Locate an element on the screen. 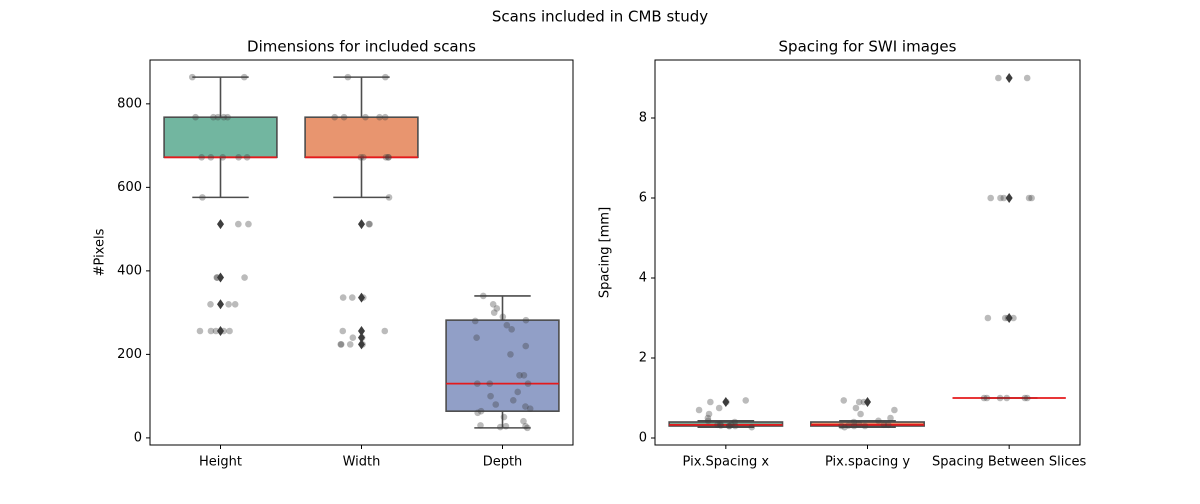  x-tick-label: Pix.Spacing x is located at coordinates (726, 462).